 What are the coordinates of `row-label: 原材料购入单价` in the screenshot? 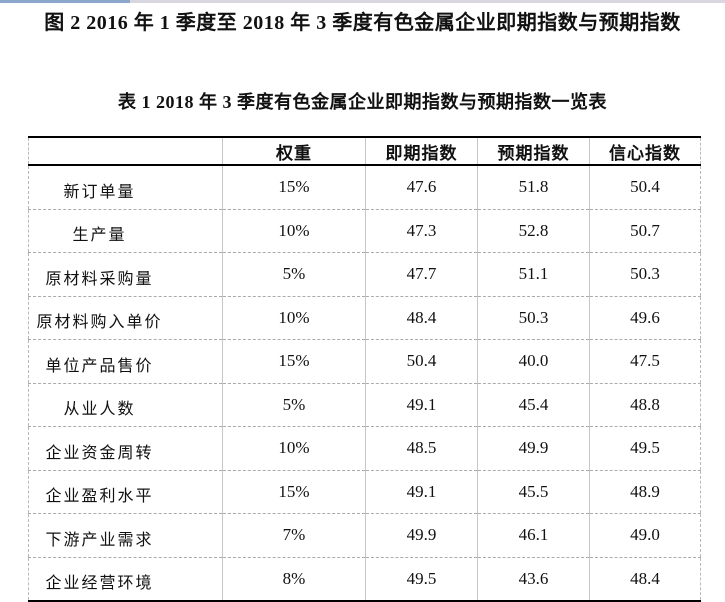 It's located at (99, 323).